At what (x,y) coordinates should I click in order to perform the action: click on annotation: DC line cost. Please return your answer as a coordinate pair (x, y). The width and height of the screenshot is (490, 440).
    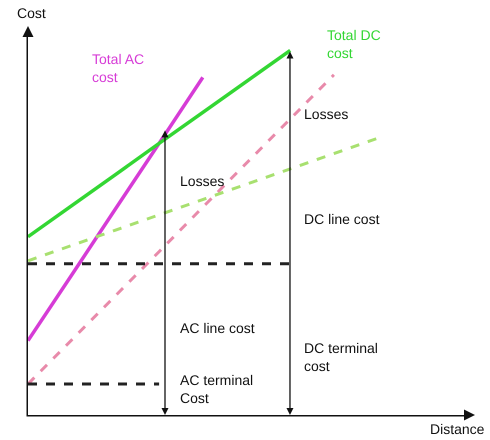
    Looking at the image, I should click on (342, 219).